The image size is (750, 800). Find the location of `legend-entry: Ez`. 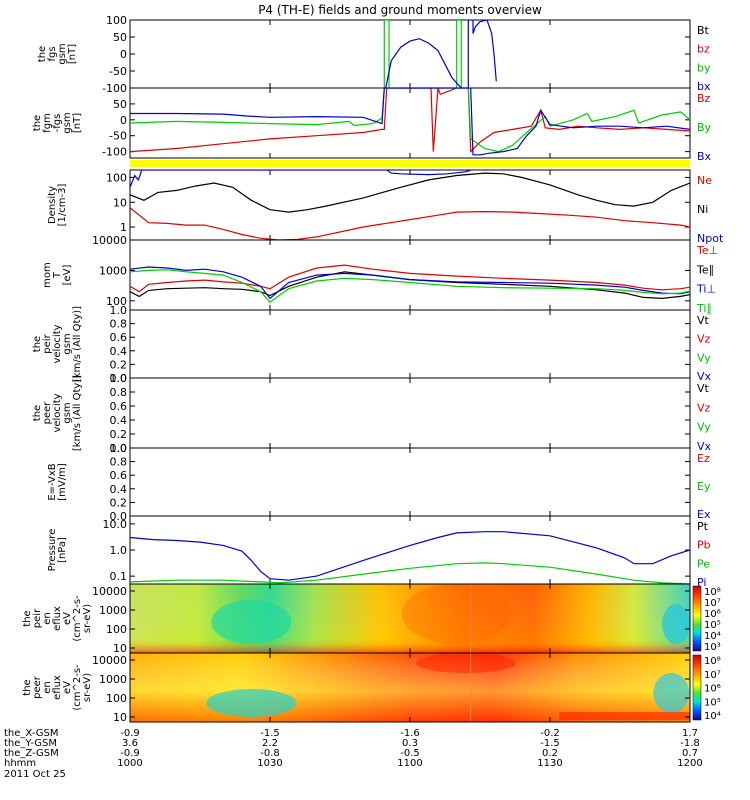

legend-entry: Ez is located at coordinates (703, 458).